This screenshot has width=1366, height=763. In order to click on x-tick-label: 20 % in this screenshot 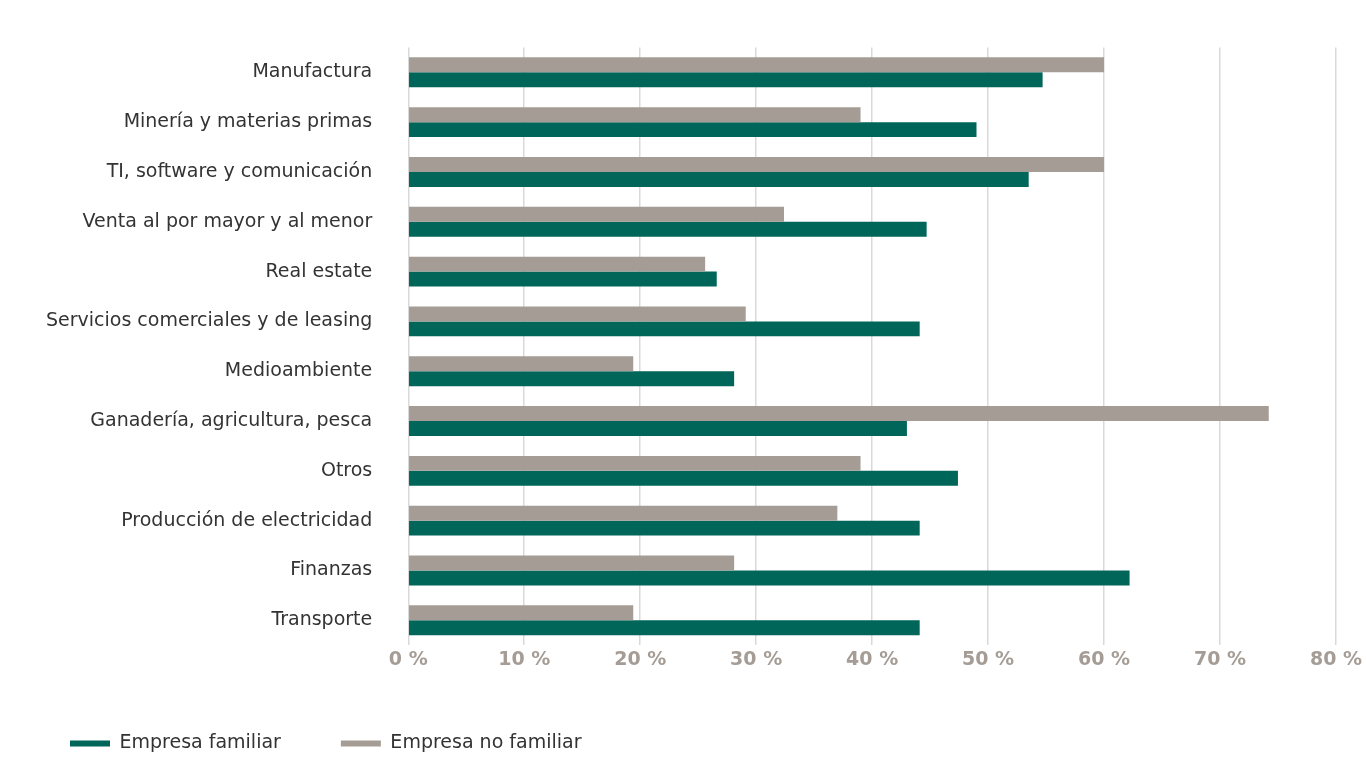, I will do `click(640, 657)`.